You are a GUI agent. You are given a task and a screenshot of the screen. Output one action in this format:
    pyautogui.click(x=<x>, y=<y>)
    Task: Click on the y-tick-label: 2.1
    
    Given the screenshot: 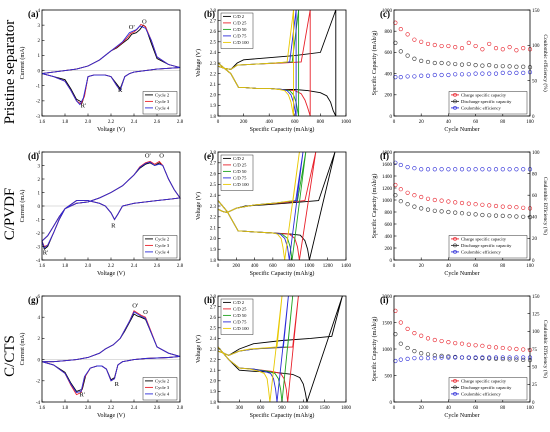 What is the action you would take?
    pyautogui.click(x=213, y=371)
    